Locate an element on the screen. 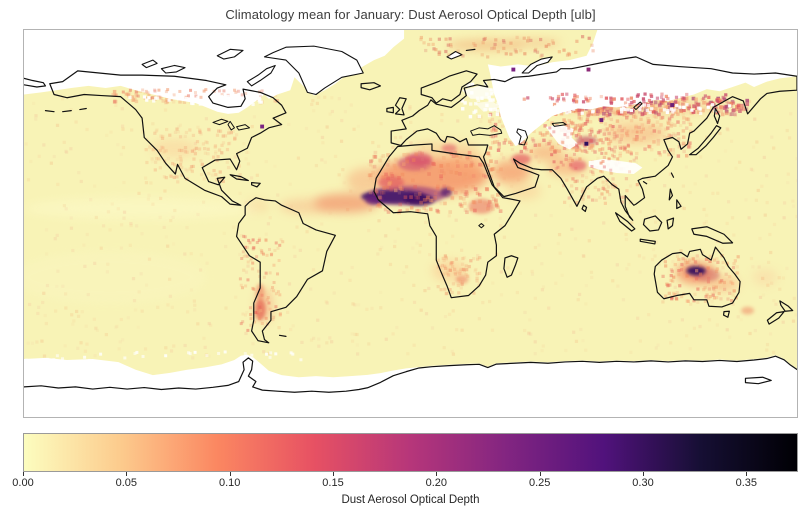 The height and width of the screenshot is (525, 808). colorbar-axis-label: Dust Aerosol Optical Depth is located at coordinates (410, 500).